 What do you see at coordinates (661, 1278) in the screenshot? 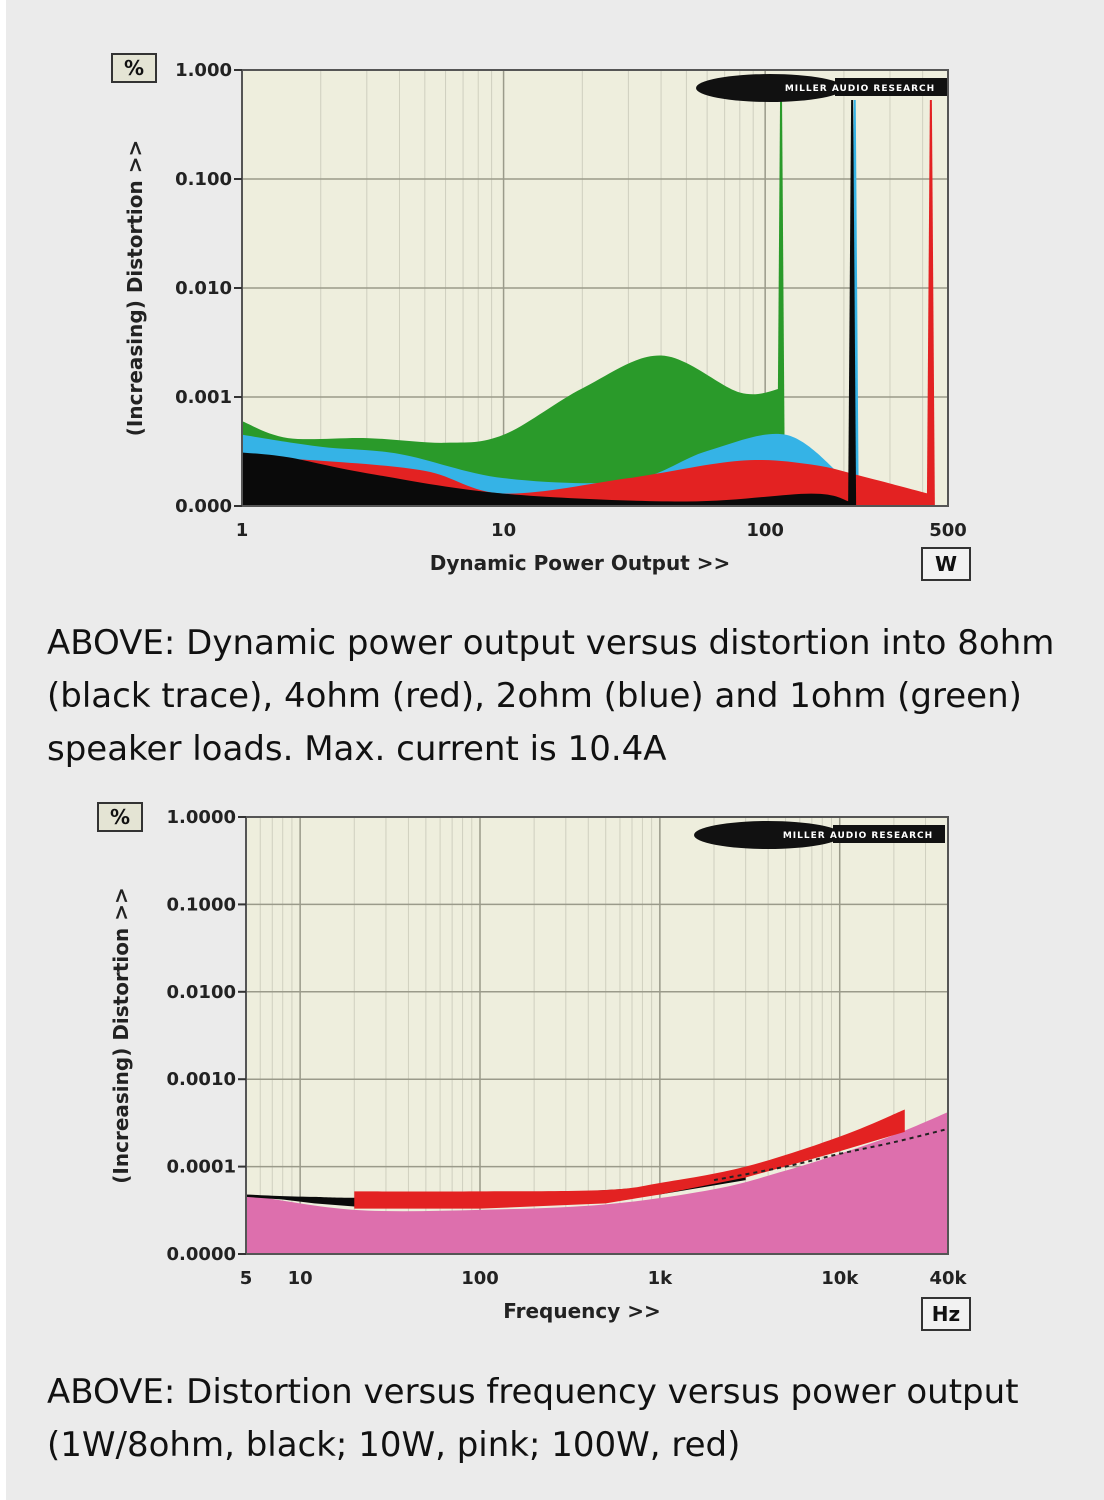
I see `x-tick-label: 1k` at bounding box center [661, 1278].